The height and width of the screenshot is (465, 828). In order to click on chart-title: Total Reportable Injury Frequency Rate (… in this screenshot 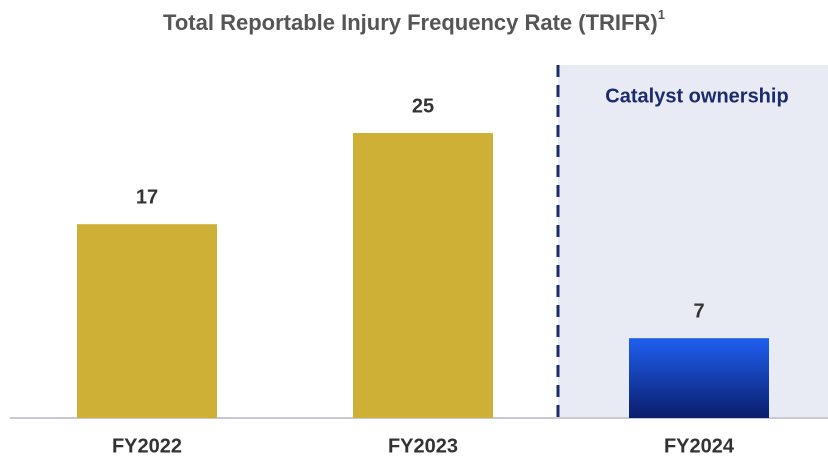, I will do `click(414, 20)`.